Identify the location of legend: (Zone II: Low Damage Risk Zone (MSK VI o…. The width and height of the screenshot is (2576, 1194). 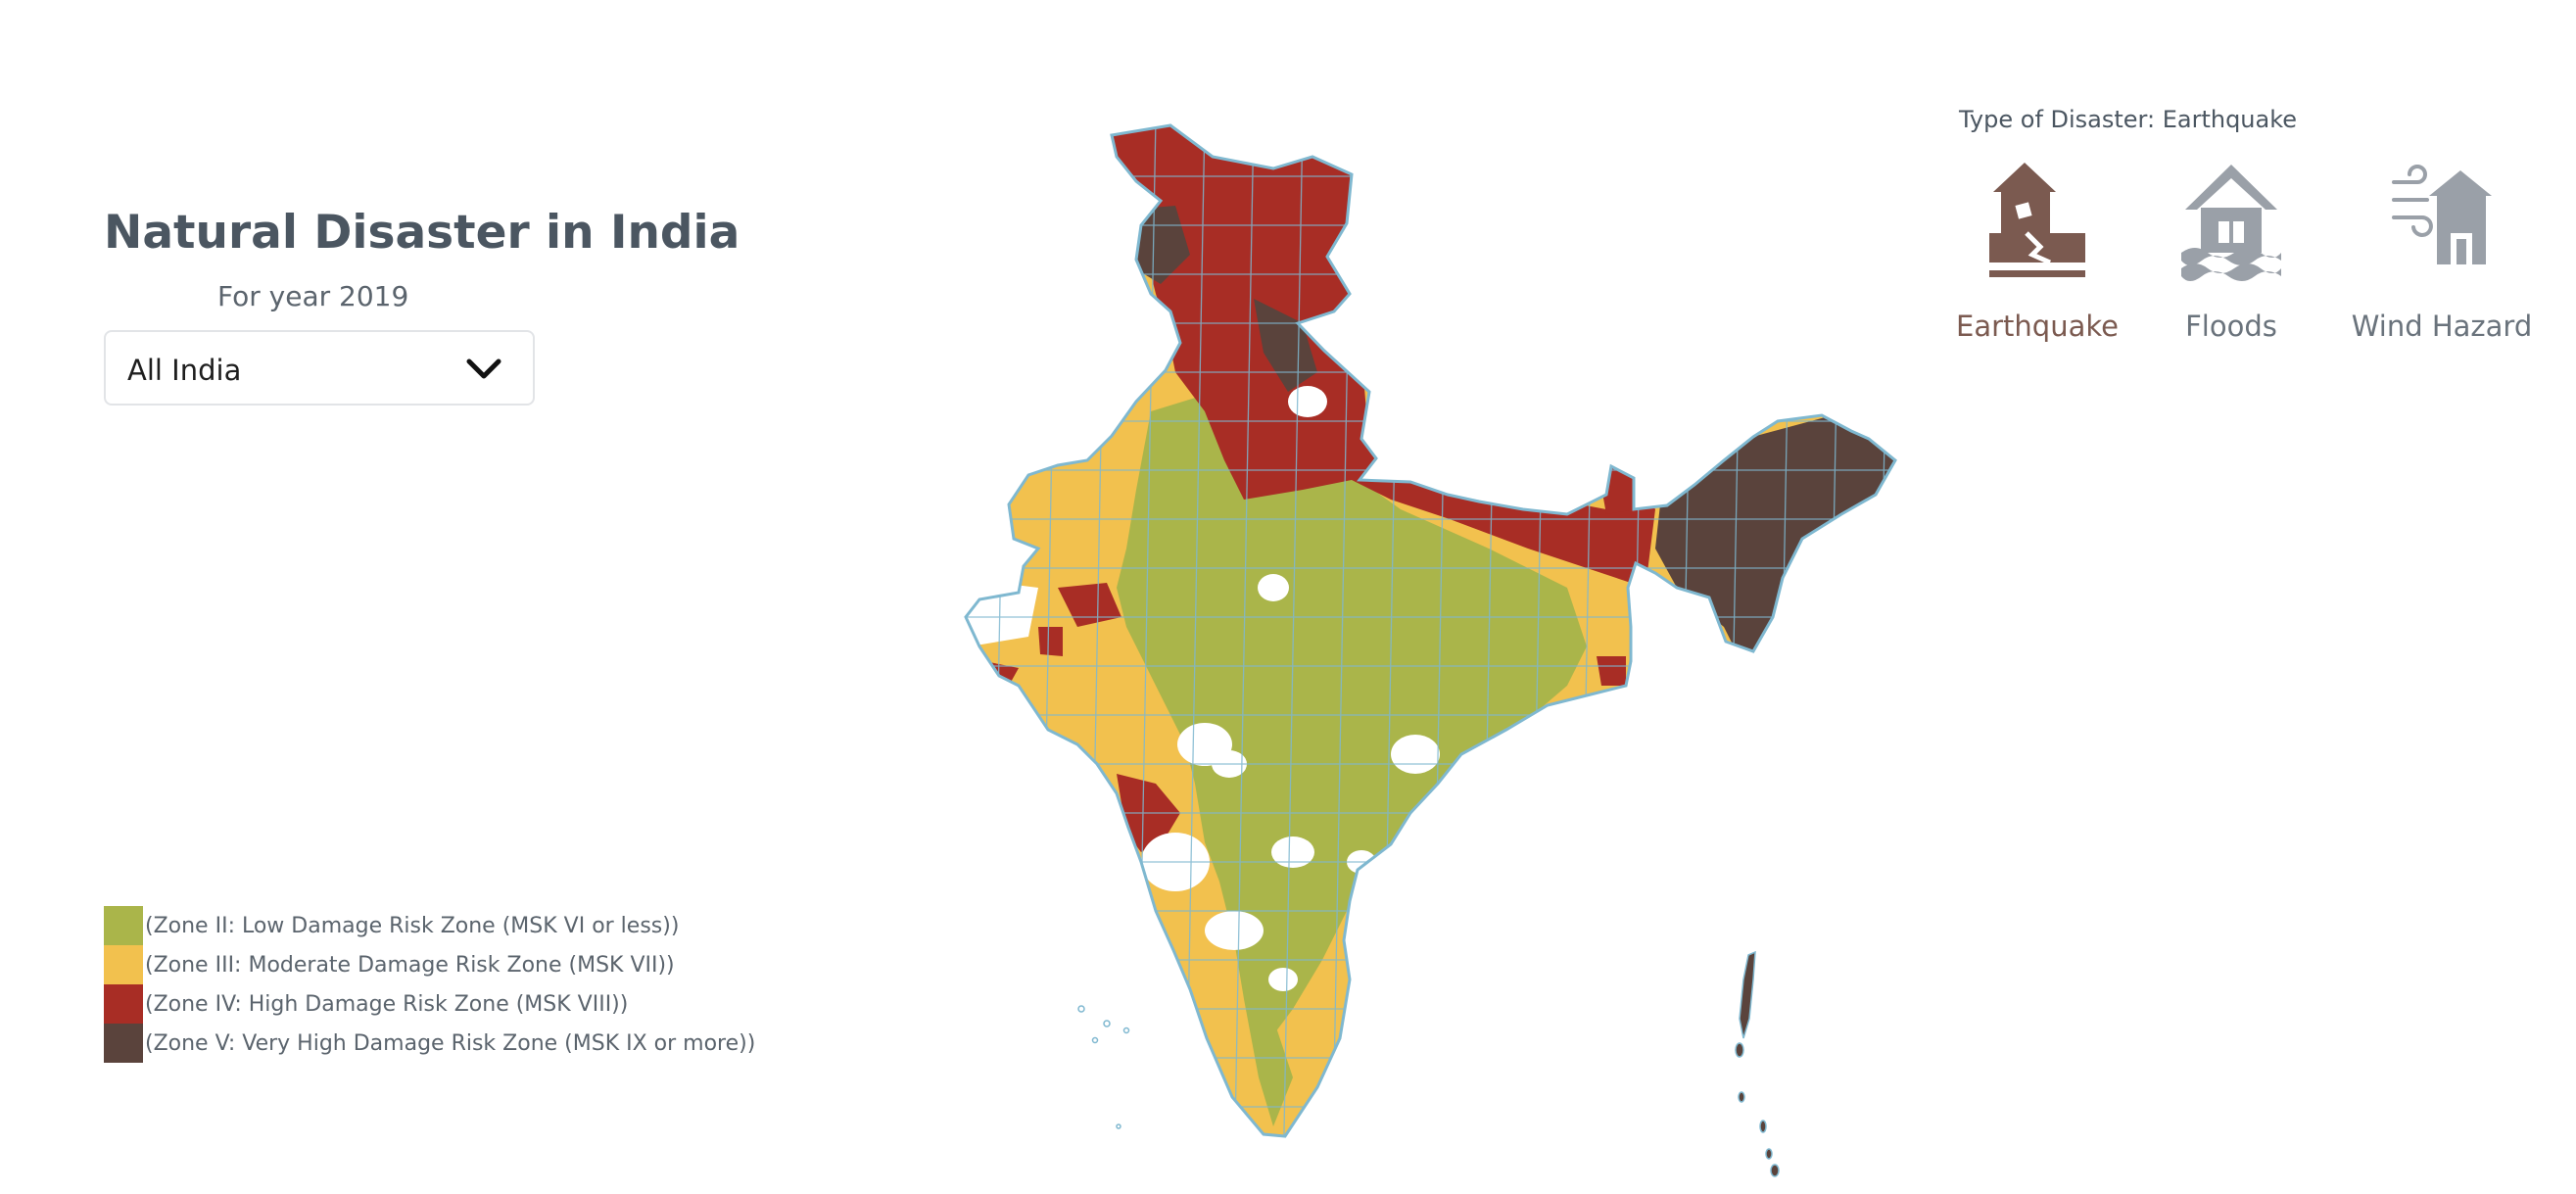
(456, 984).